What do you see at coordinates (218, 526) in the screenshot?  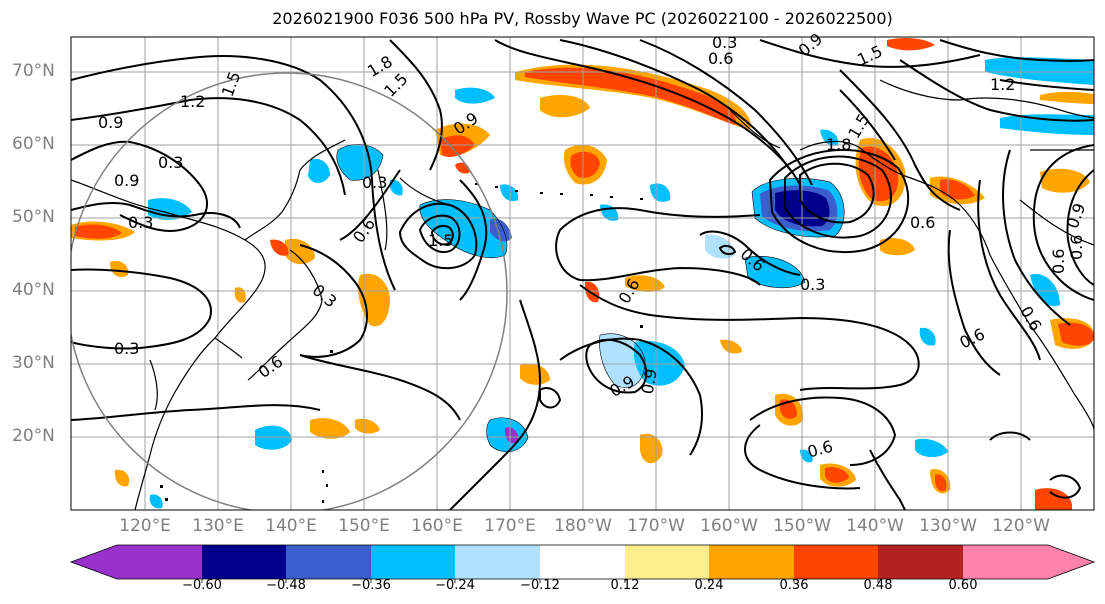 I see `lon-label: 130°E` at bounding box center [218, 526].